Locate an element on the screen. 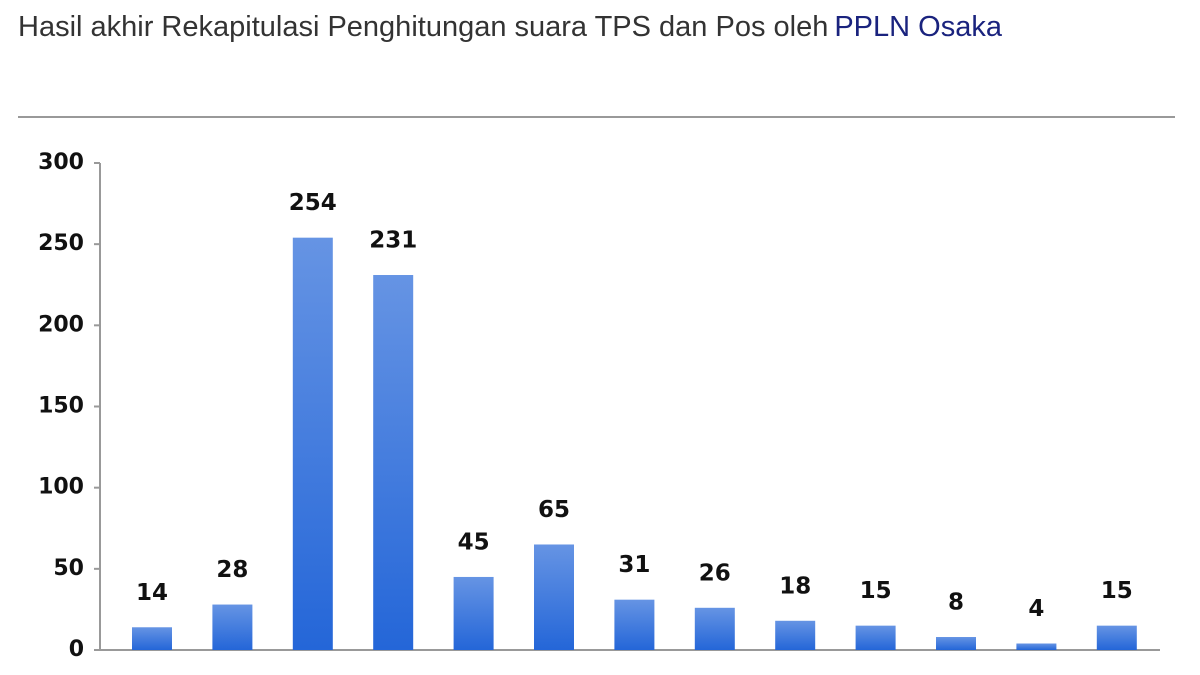  value-label: 26 is located at coordinates (715, 573).